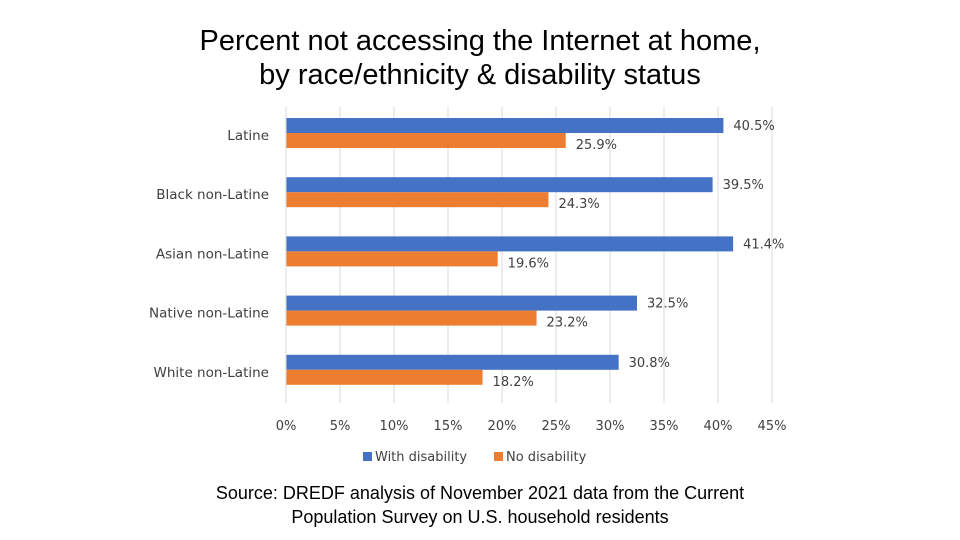  Describe the element at coordinates (498, 456) in the screenshot. I see `legend-no-disability-swatch` at that location.